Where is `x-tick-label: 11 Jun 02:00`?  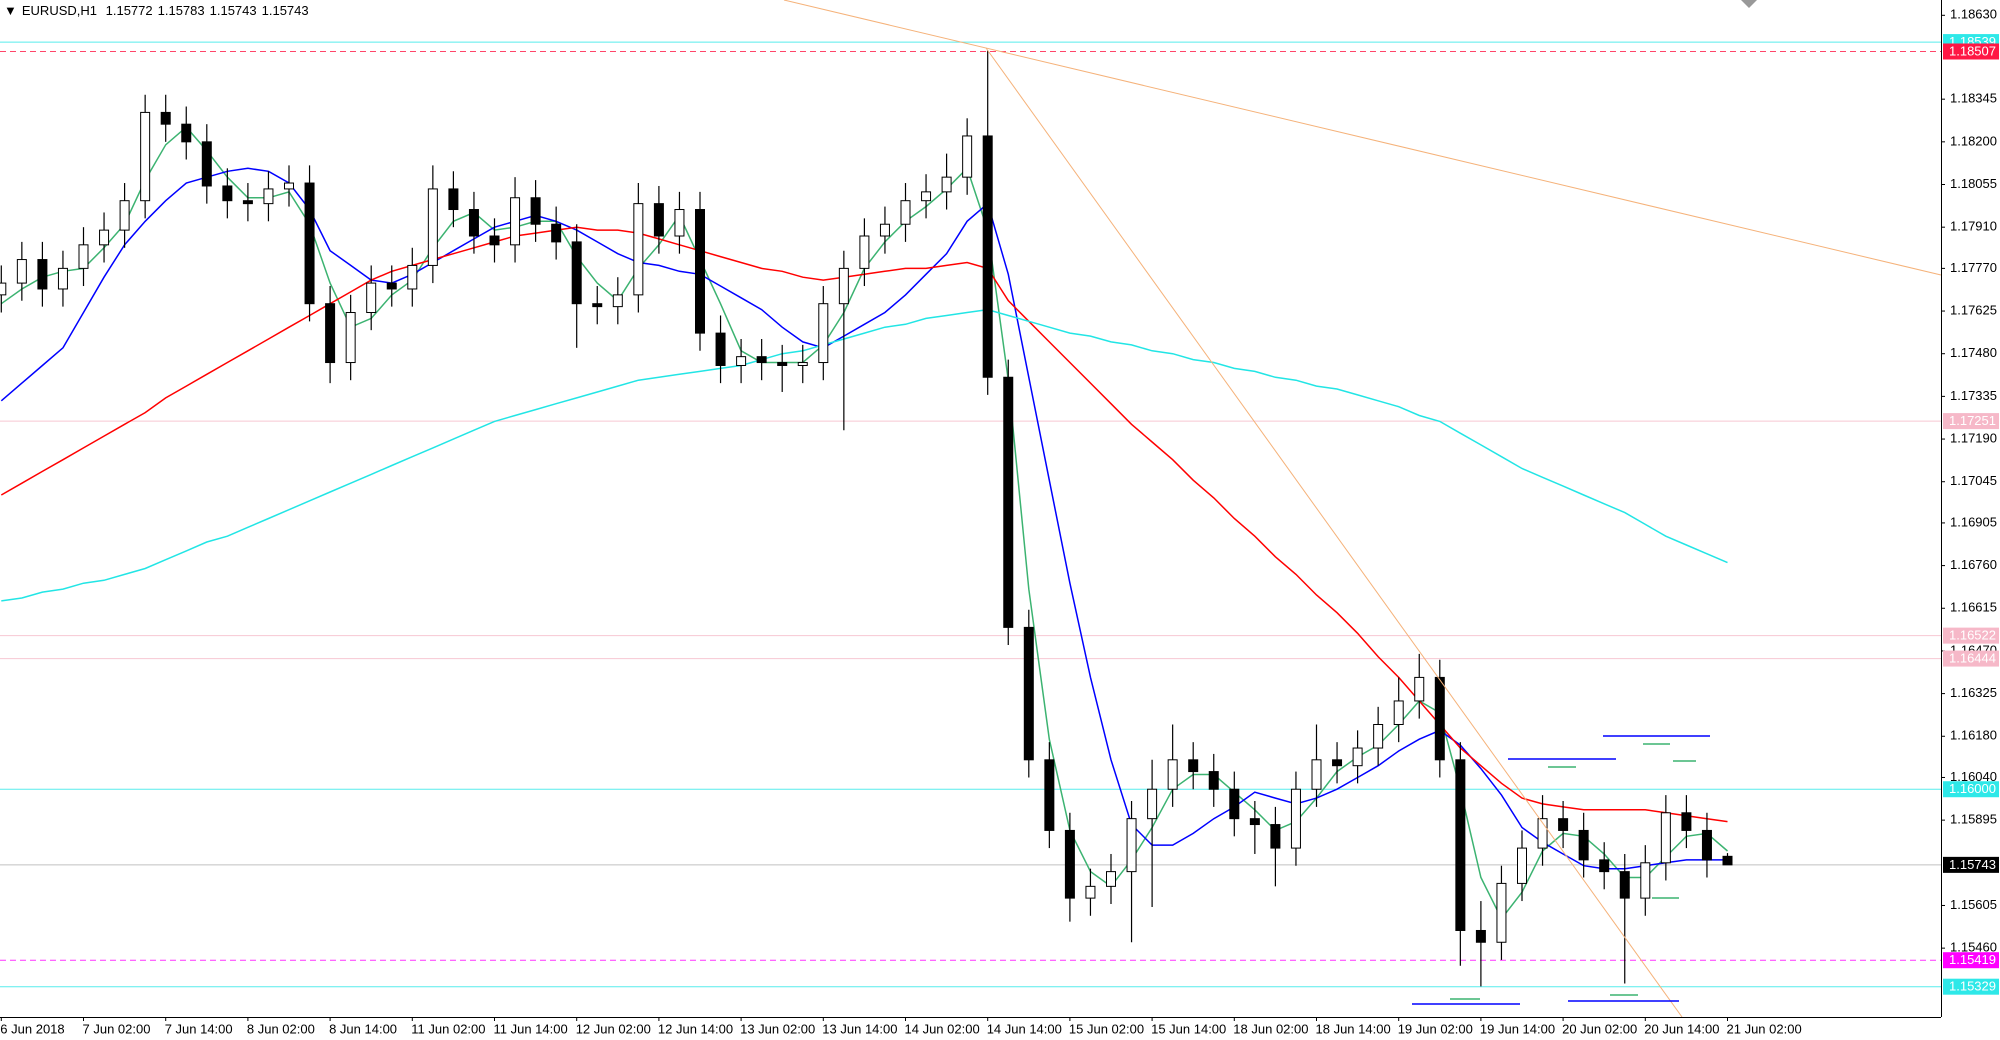
x-tick-label: 11 Jun 02:00 is located at coordinates (448, 1028).